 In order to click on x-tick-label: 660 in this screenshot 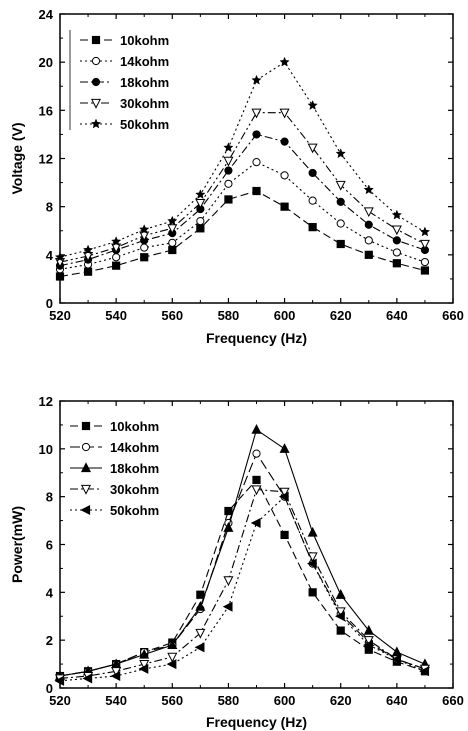, I will do `click(453, 700)`.